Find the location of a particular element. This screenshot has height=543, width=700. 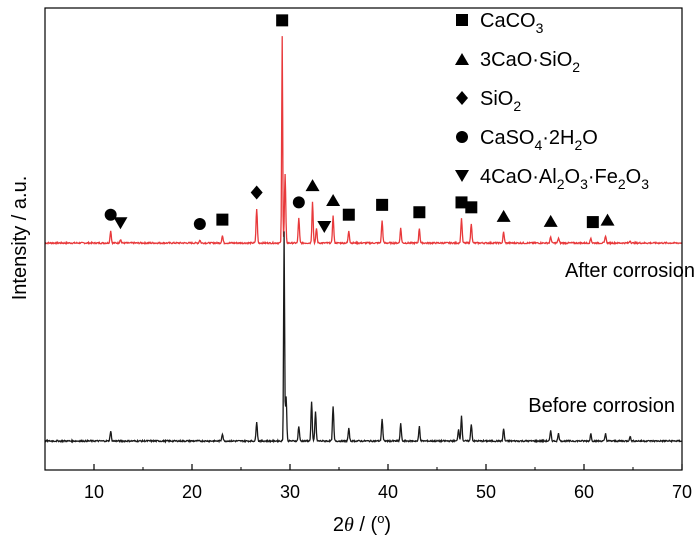

legend-label: 3CaO·SiO2 is located at coordinates (530, 62).